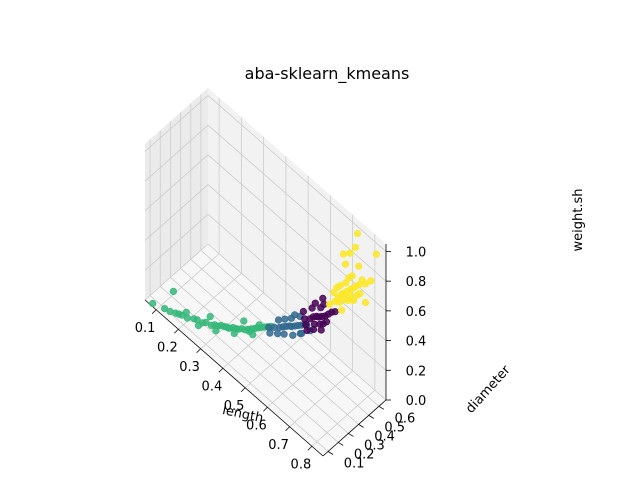  What do you see at coordinates (416, 312) in the screenshot?
I see `z-tick-label: 0.6` at bounding box center [416, 312].